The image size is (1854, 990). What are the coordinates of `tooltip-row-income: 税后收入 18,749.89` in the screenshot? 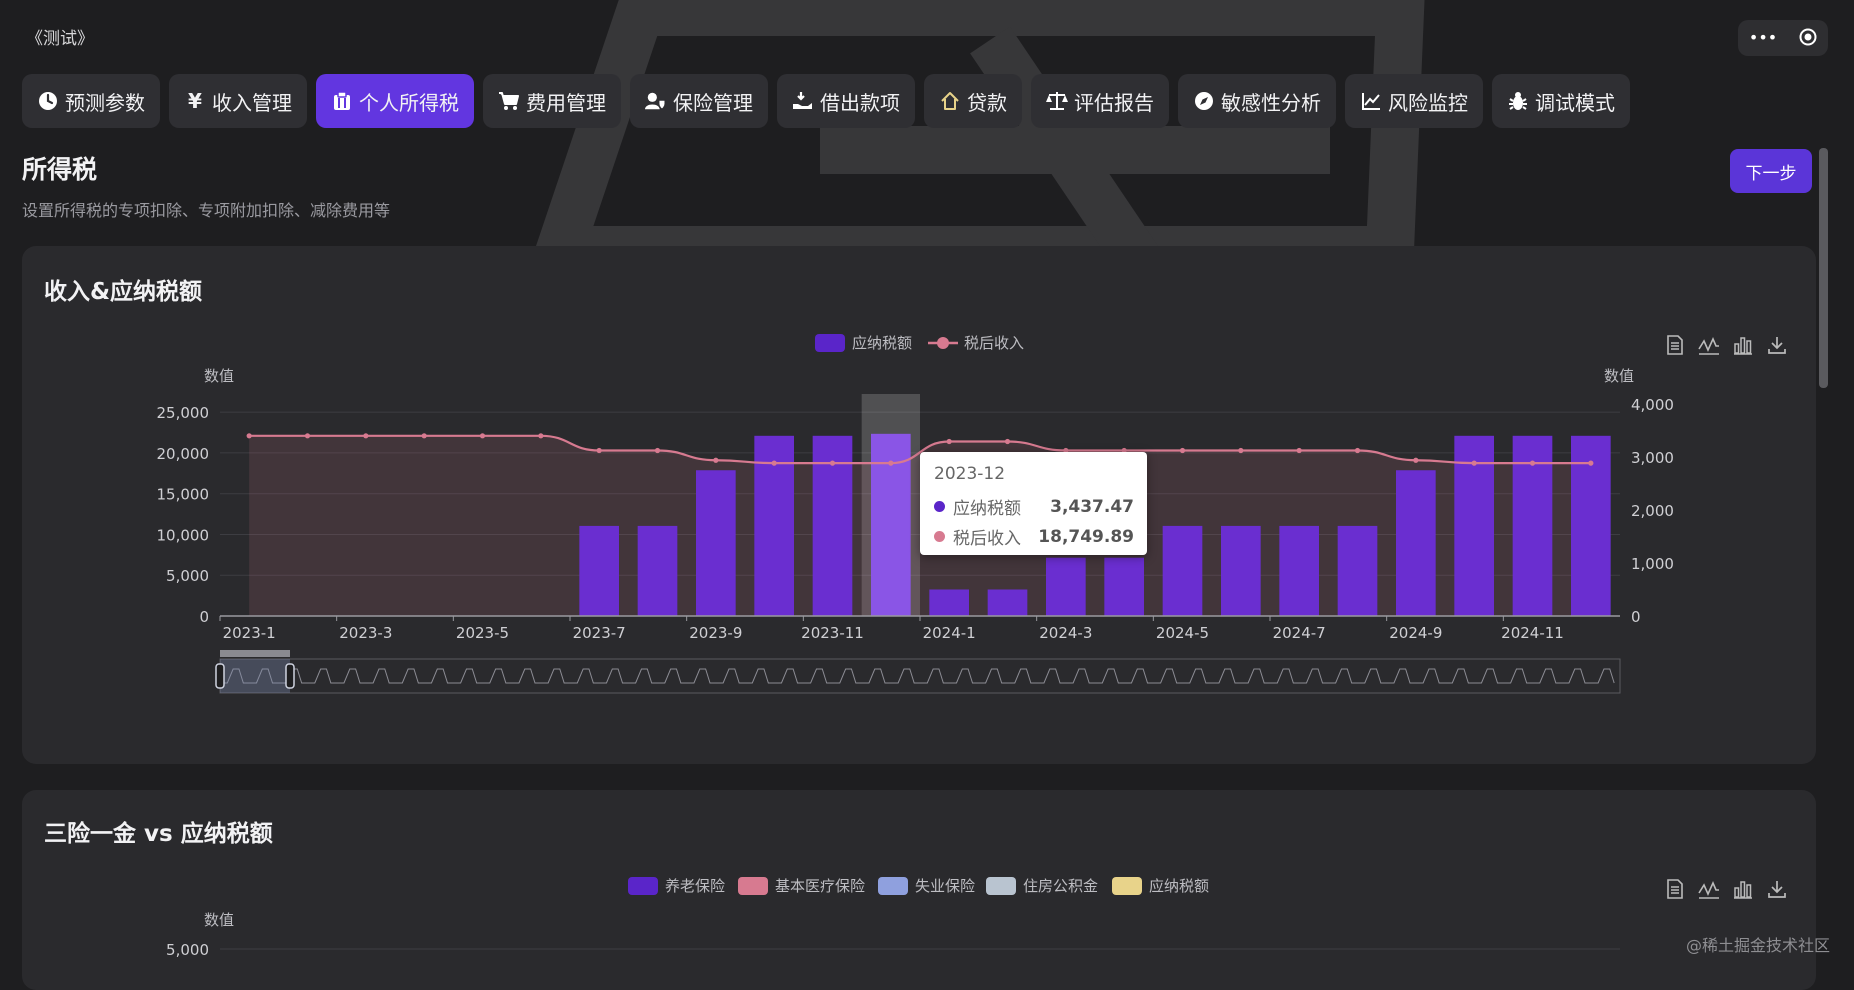 It's located at (1034, 536).